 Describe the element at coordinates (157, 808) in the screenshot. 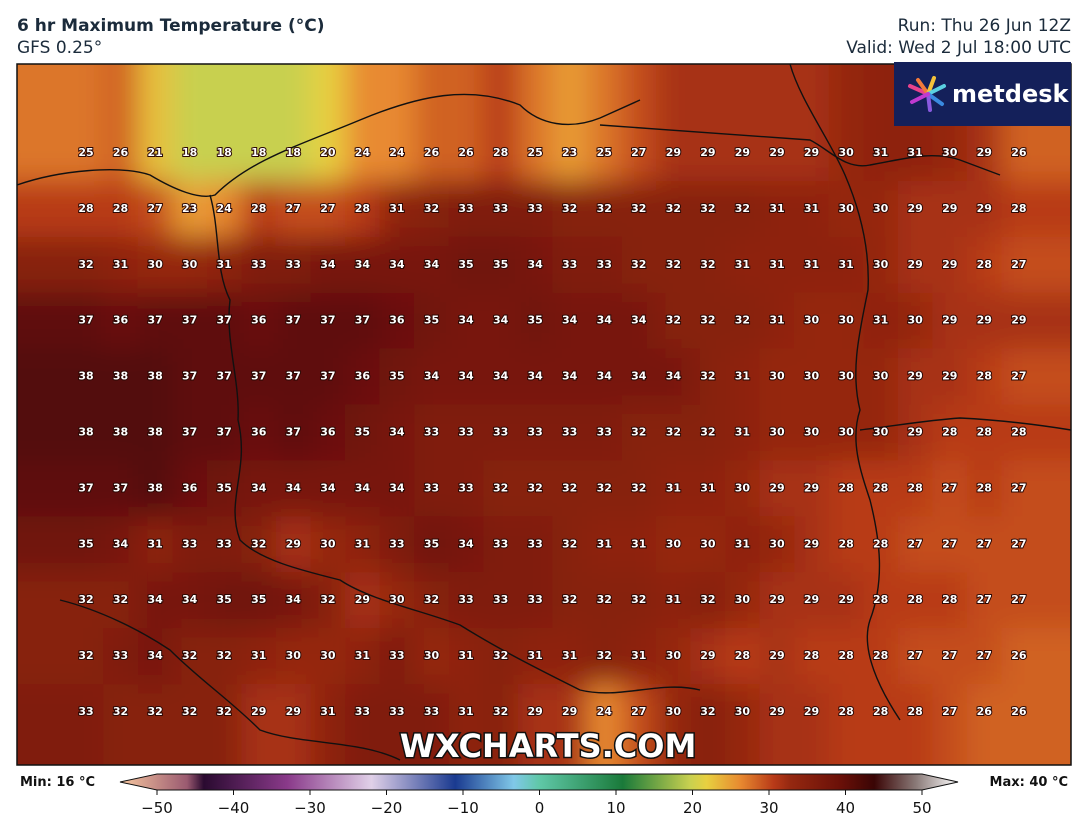

I see `colorbar-tick-label: −50` at that location.